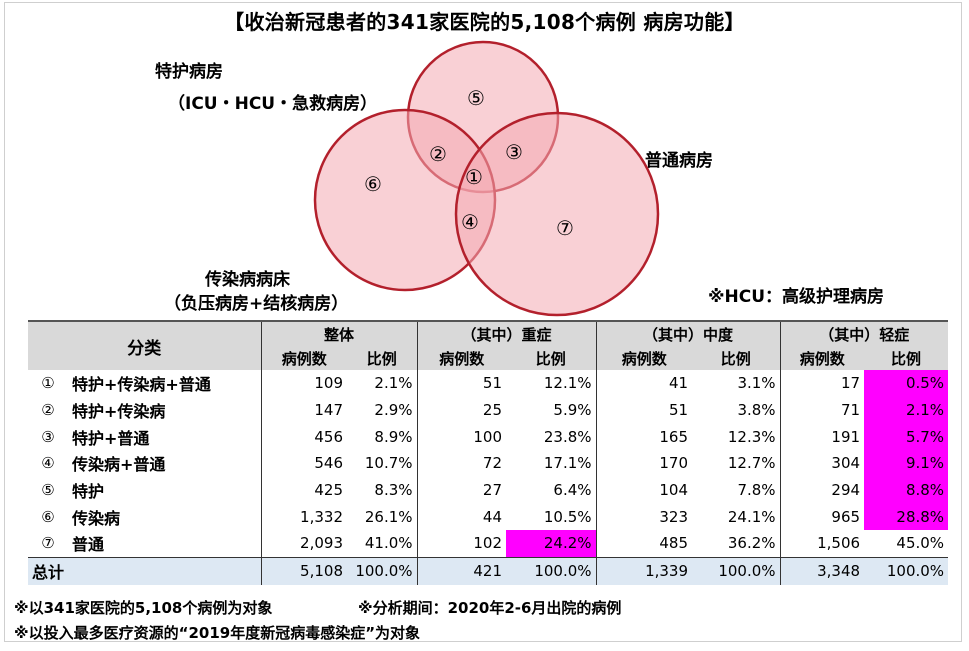  What do you see at coordinates (461, 544) in the screenshot?
I see `case-count-cell: 102` at bounding box center [461, 544].